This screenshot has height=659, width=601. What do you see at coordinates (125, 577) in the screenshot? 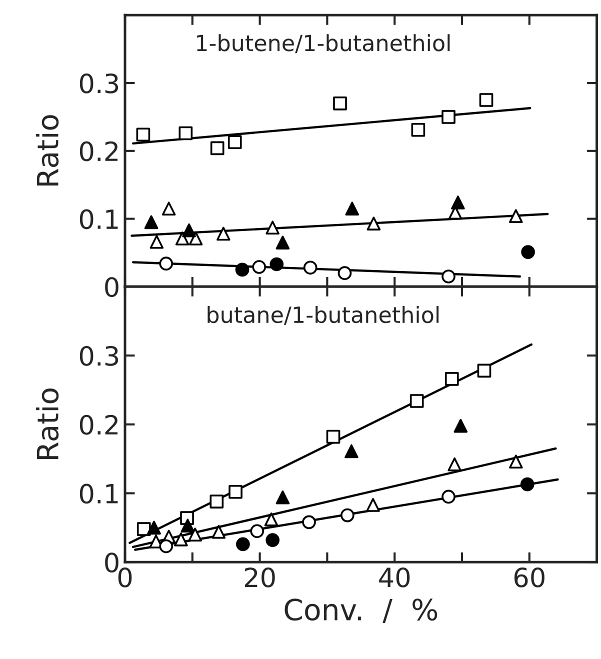
I see `x-tick-label: 0` at bounding box center [125, 577].